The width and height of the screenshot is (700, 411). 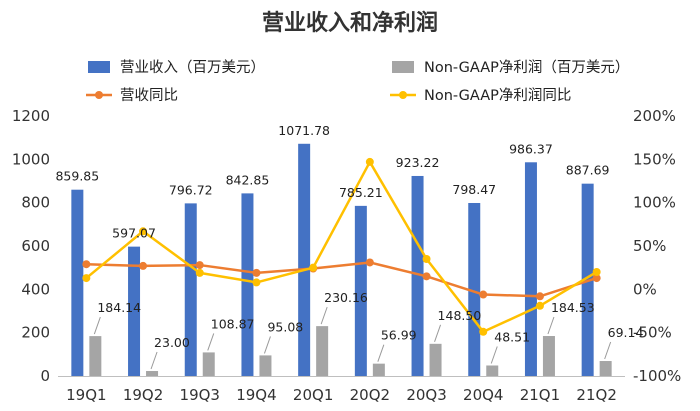 What do you see at coordinates (233, 323) in the screenshot?
I see `net-profit-data-label: 108.87` at bounding box center [233, 323].